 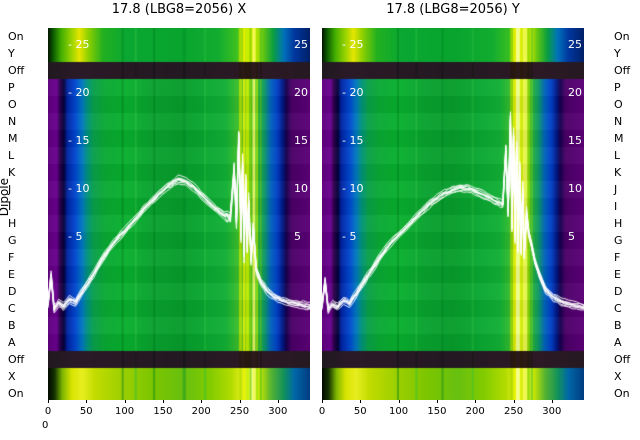 I want to click on panel-y-title: 17.8 (LBG8=2056) Y, so click(x=453, y=9).